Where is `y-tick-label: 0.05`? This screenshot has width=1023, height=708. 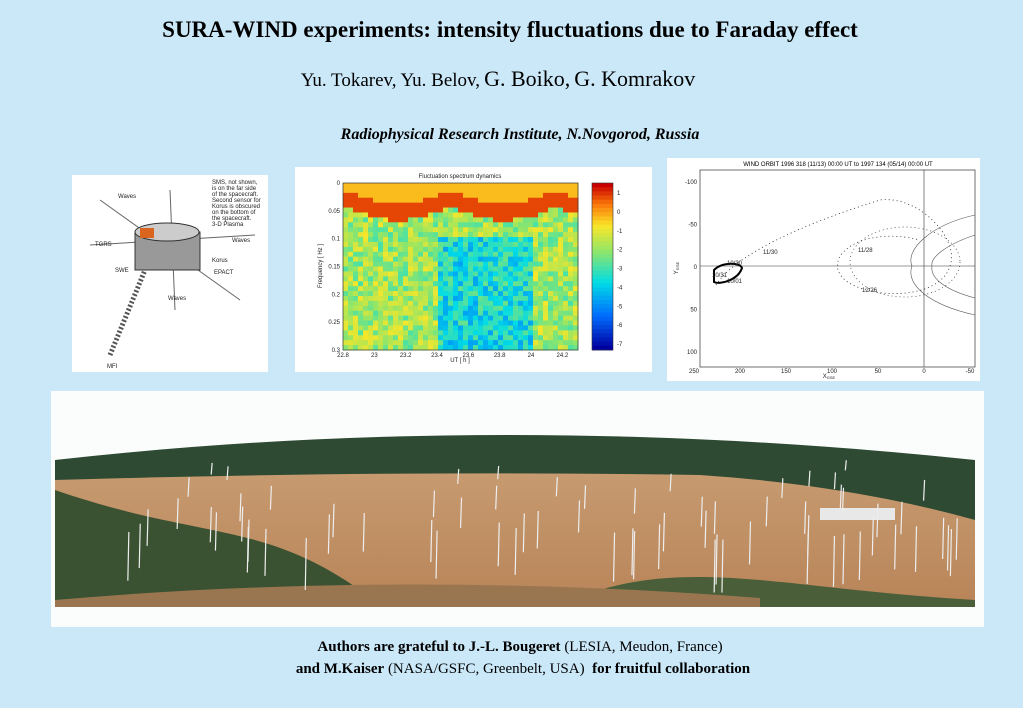 y-tick-label: 0.05 is located at coordinates (334, 212).